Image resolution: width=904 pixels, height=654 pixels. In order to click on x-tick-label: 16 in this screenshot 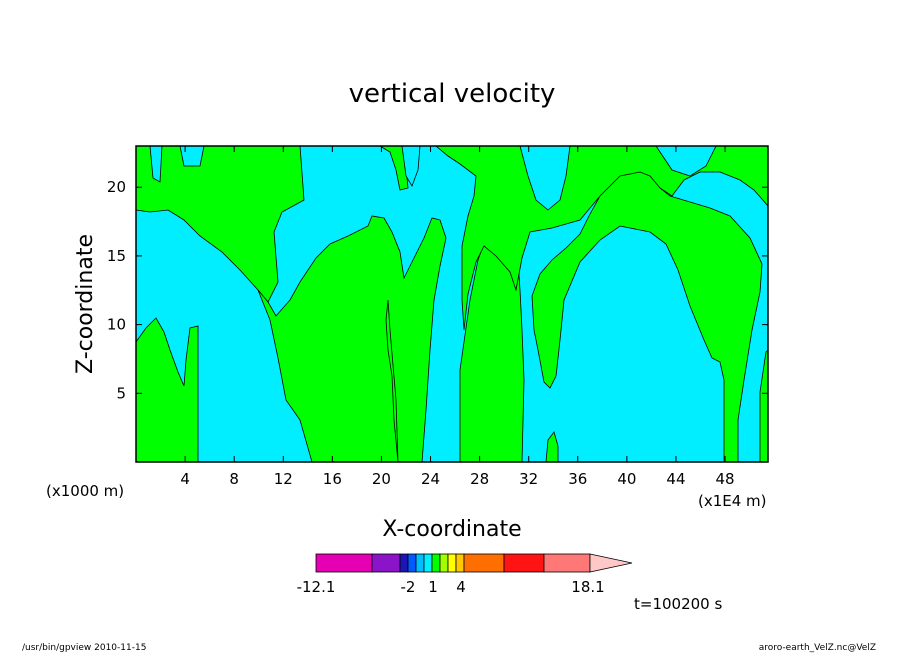, I will do `click(332, 479)`.